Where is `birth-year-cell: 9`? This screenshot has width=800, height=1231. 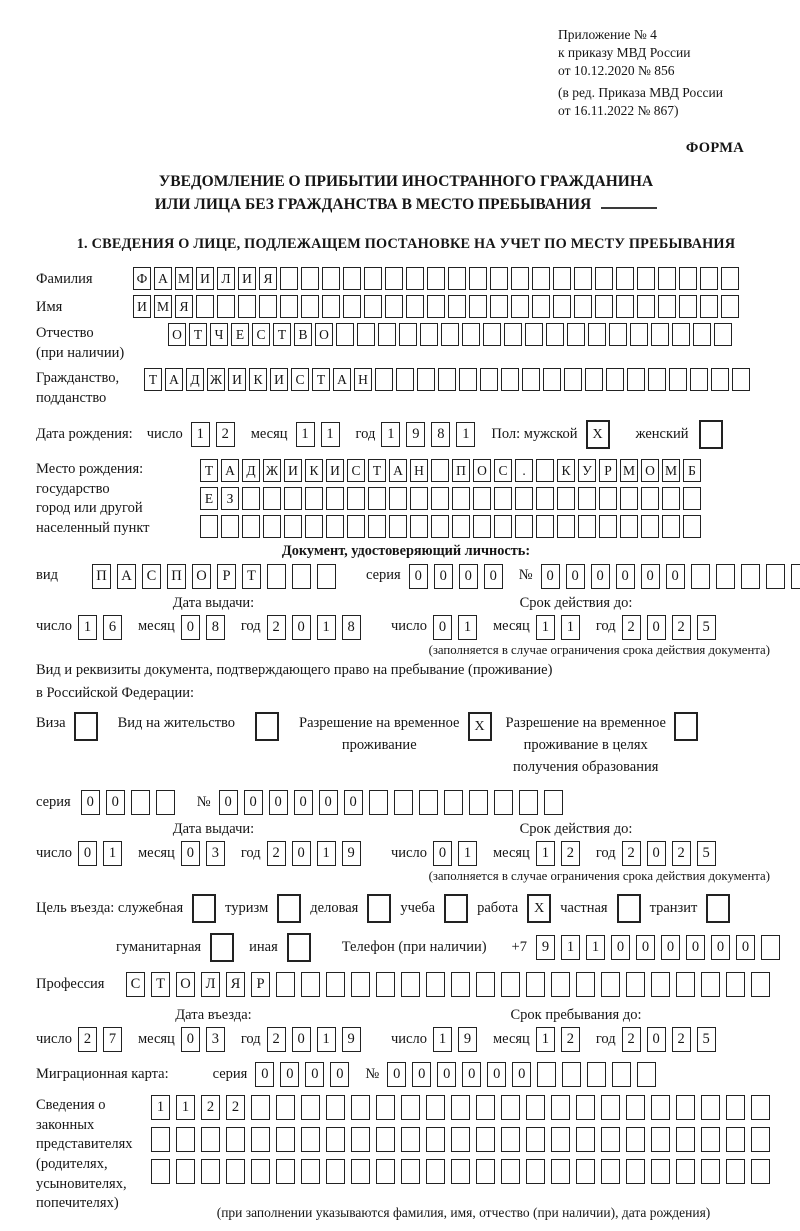 birth-year-cell: 9 is located at coordinates (416, 435).